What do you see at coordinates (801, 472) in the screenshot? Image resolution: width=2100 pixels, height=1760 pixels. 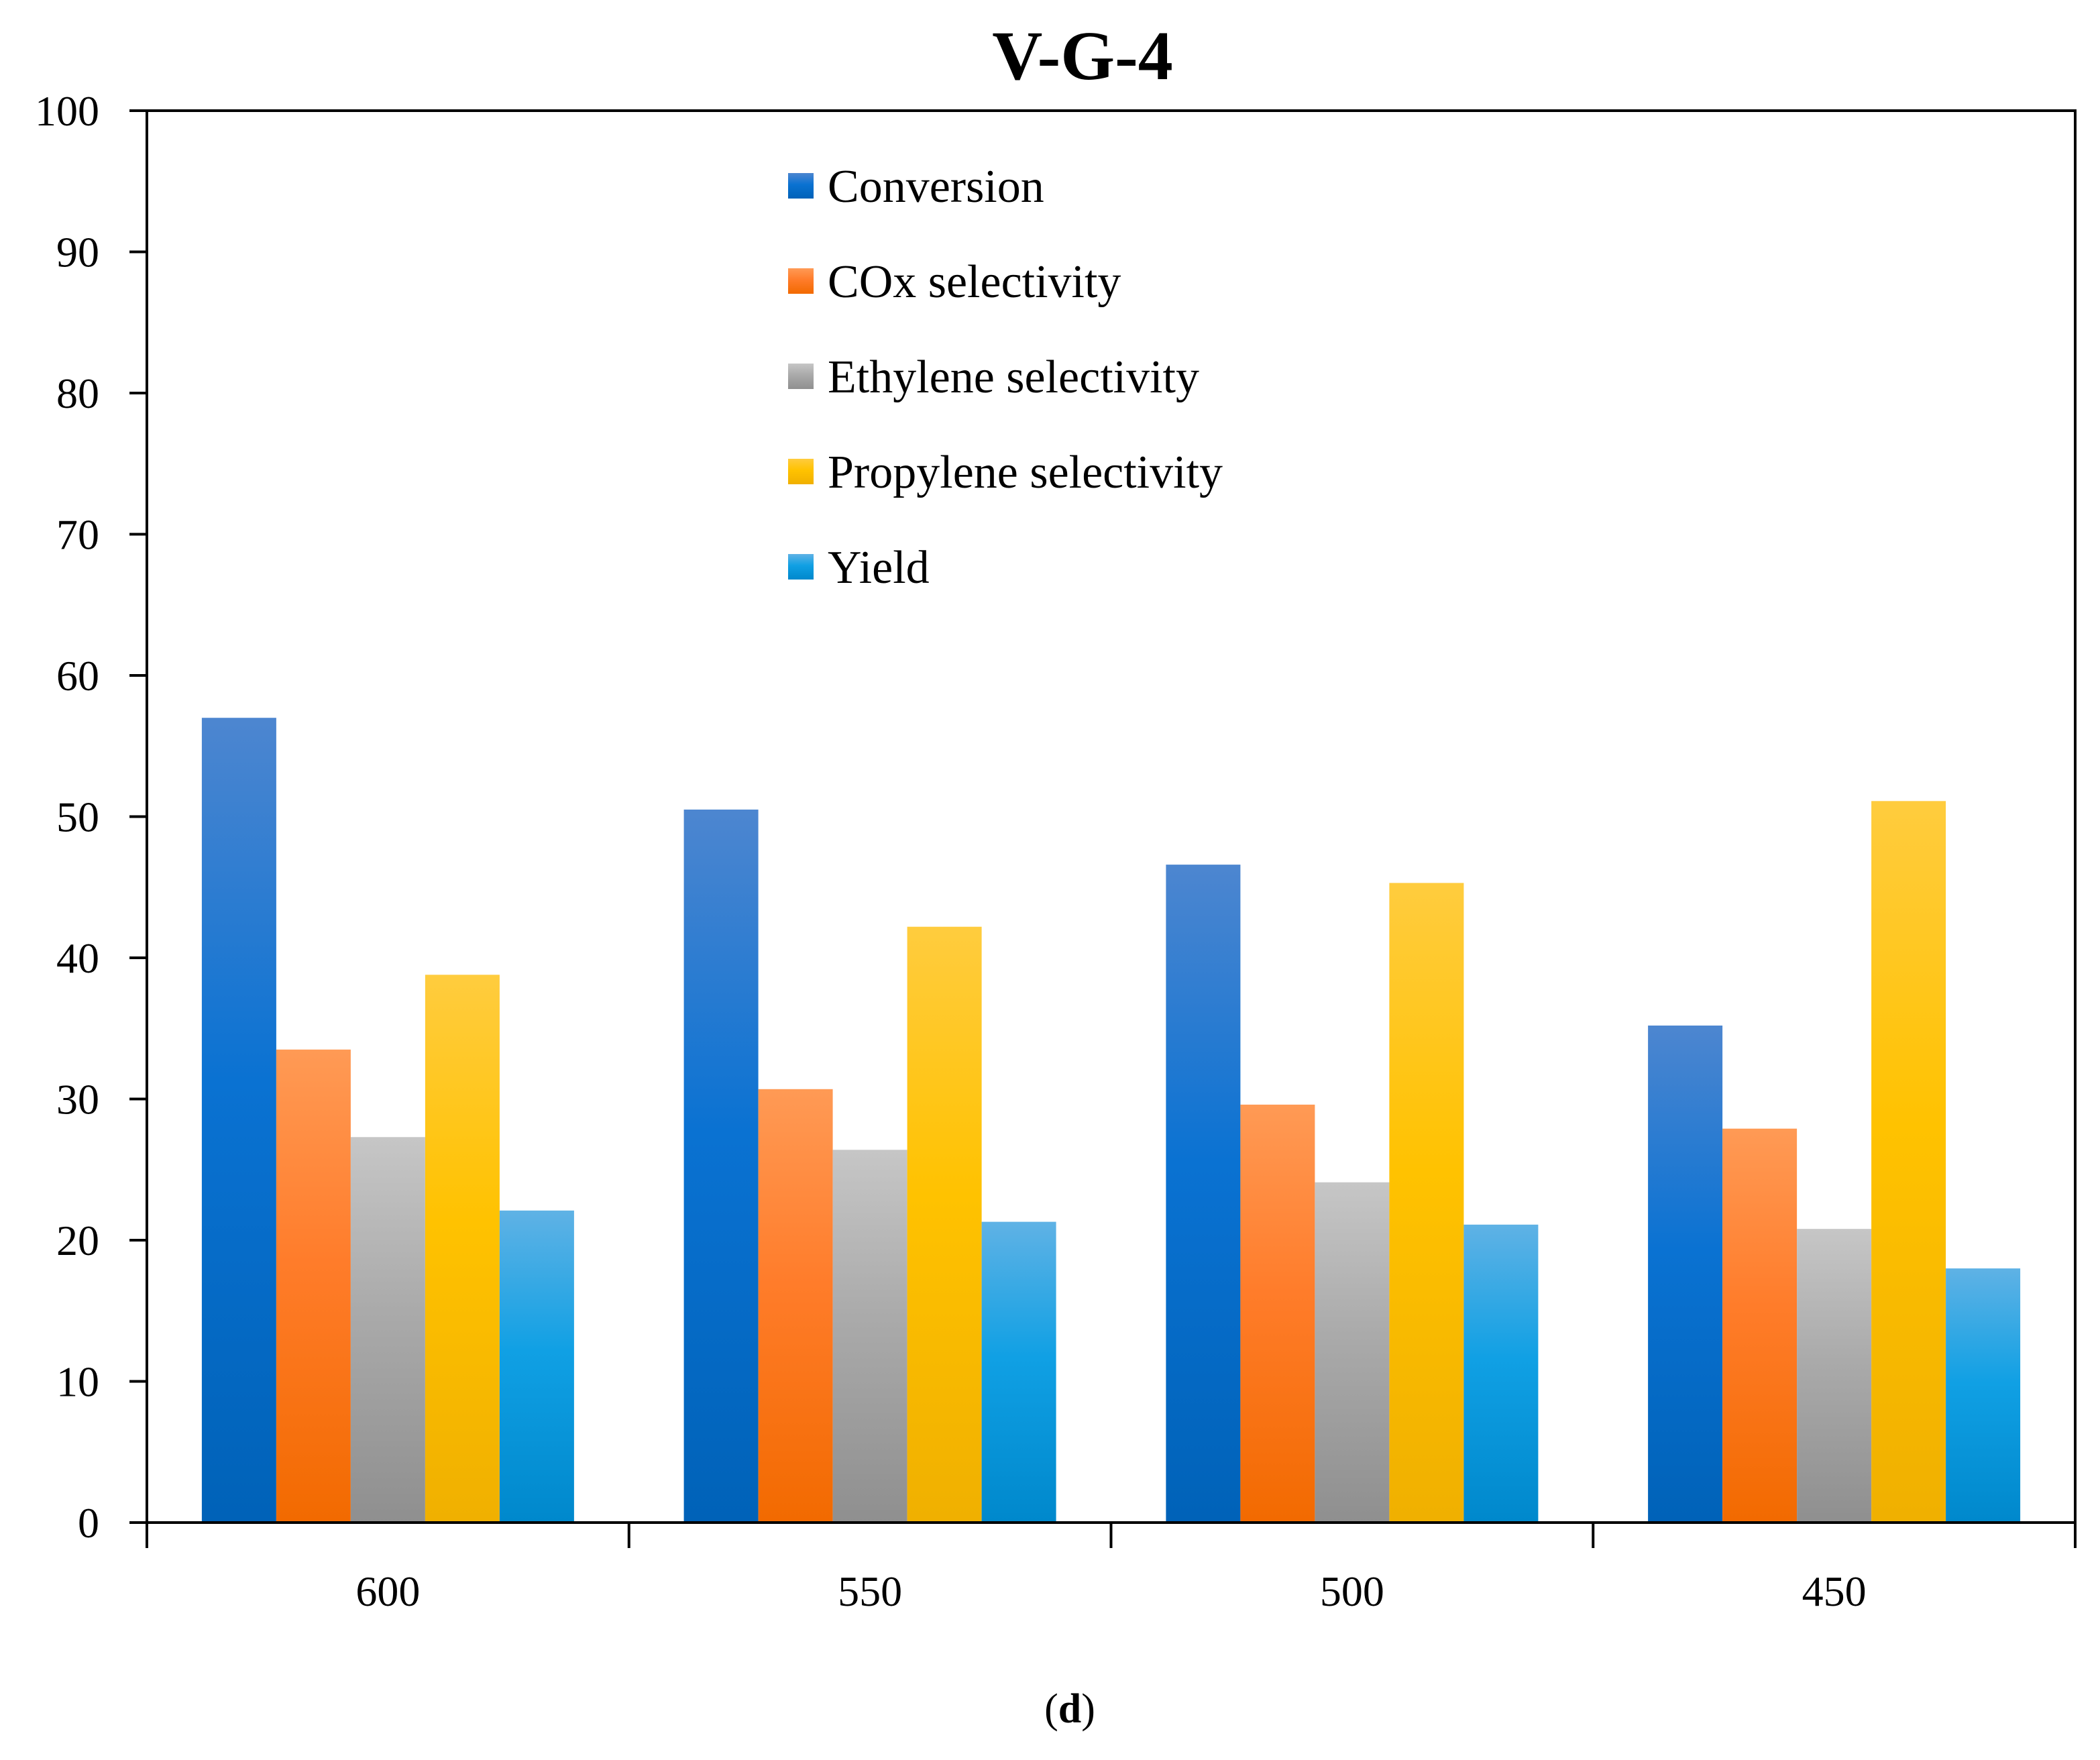 I see `legend-swatch-propylene-selectivity` at bounding box center [801, 472].